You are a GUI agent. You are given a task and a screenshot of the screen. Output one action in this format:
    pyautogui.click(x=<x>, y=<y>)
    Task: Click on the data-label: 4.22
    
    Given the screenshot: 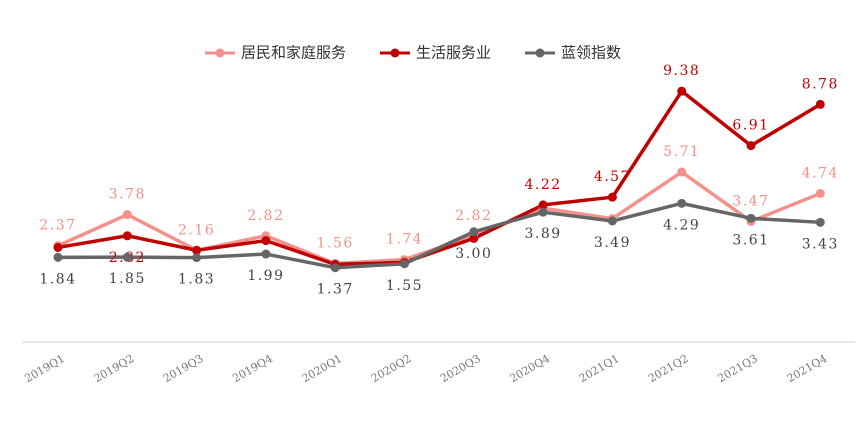 What is the action you would take?
    pyautogui.click(x=543, y=185)
    